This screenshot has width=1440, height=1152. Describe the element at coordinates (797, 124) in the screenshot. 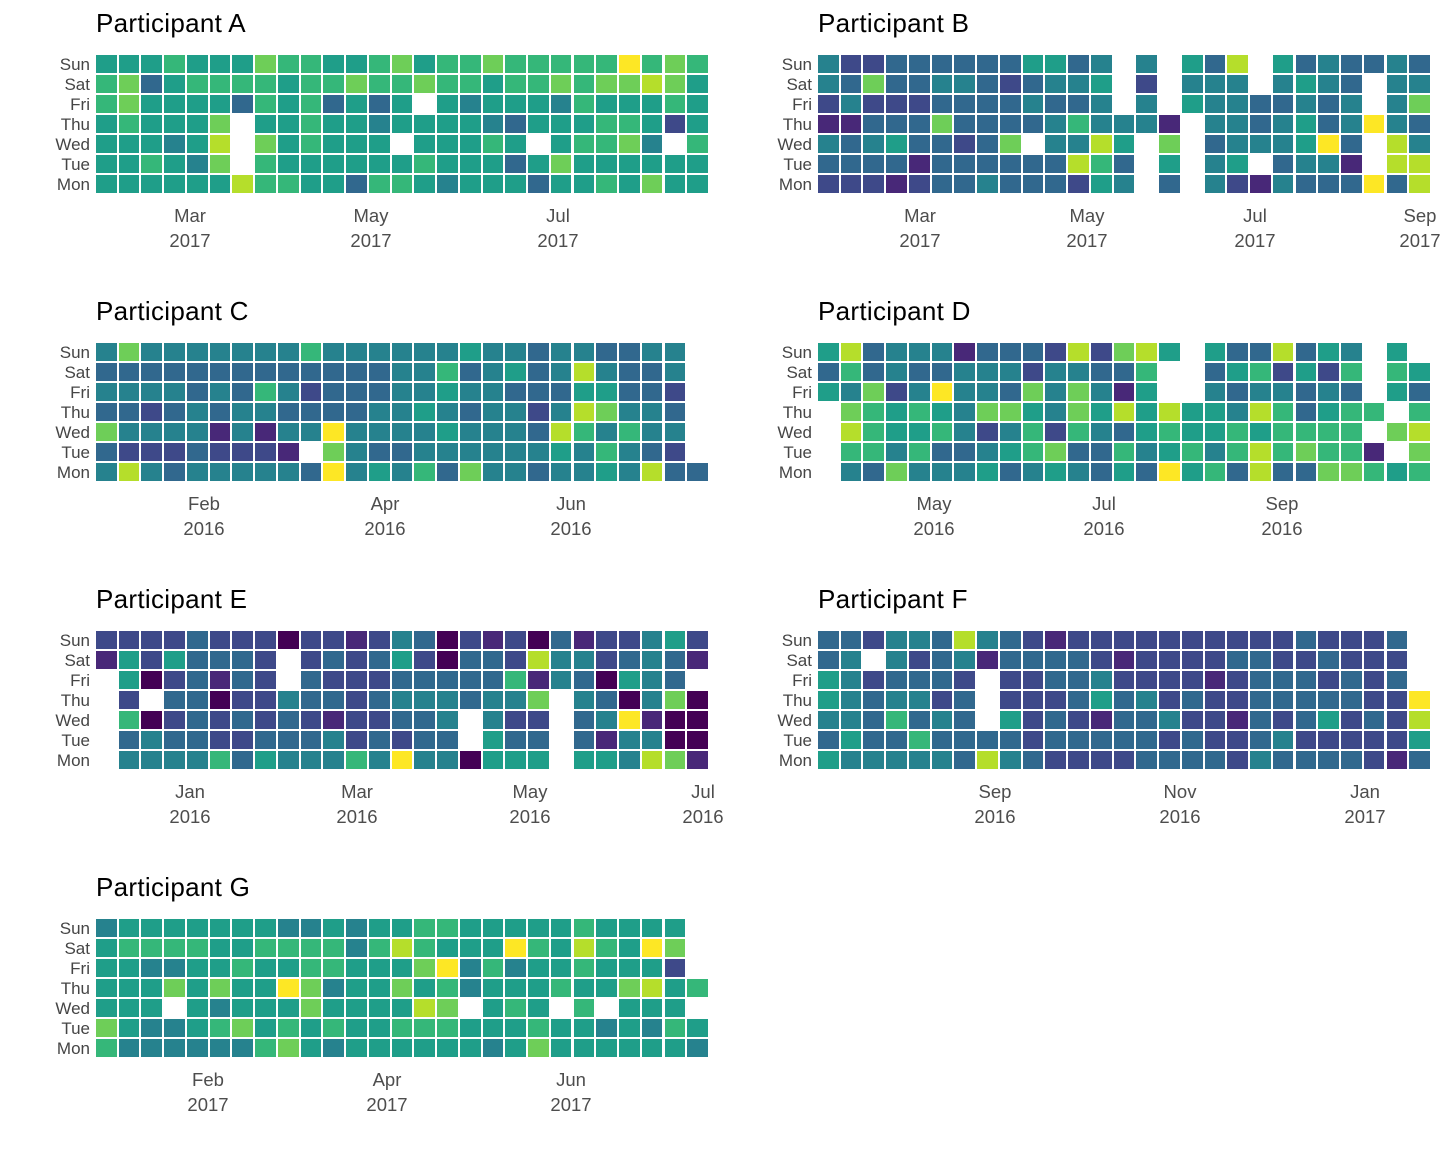

I see `weekday-axis-label: Thu` at that location.